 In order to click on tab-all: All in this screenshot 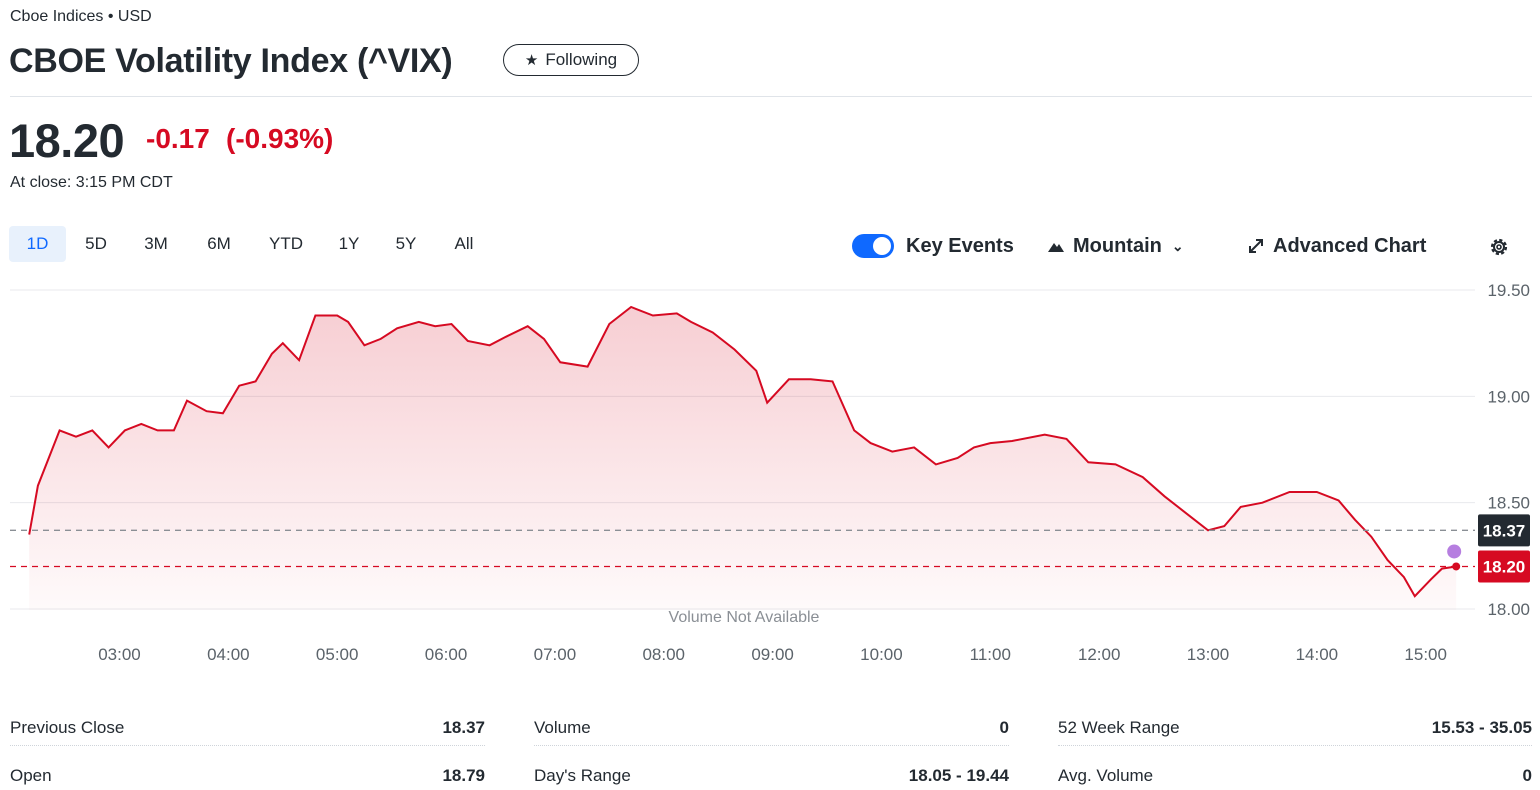, I will do `click(464, 243)`.